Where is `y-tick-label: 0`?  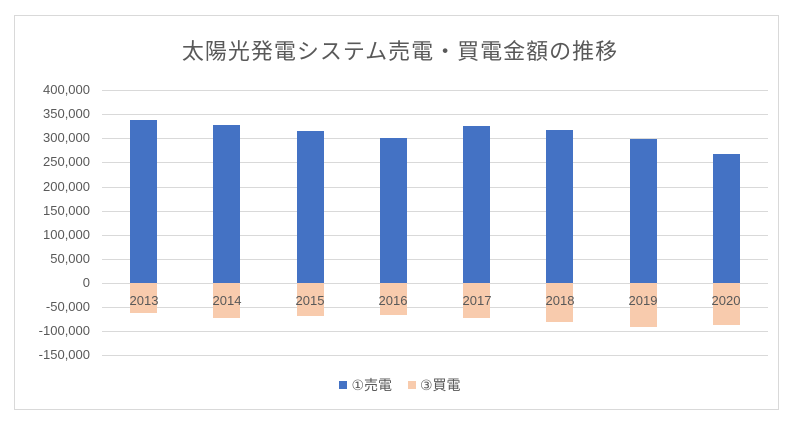 y-tick-label: 0 is located at coordinates (86, 282).